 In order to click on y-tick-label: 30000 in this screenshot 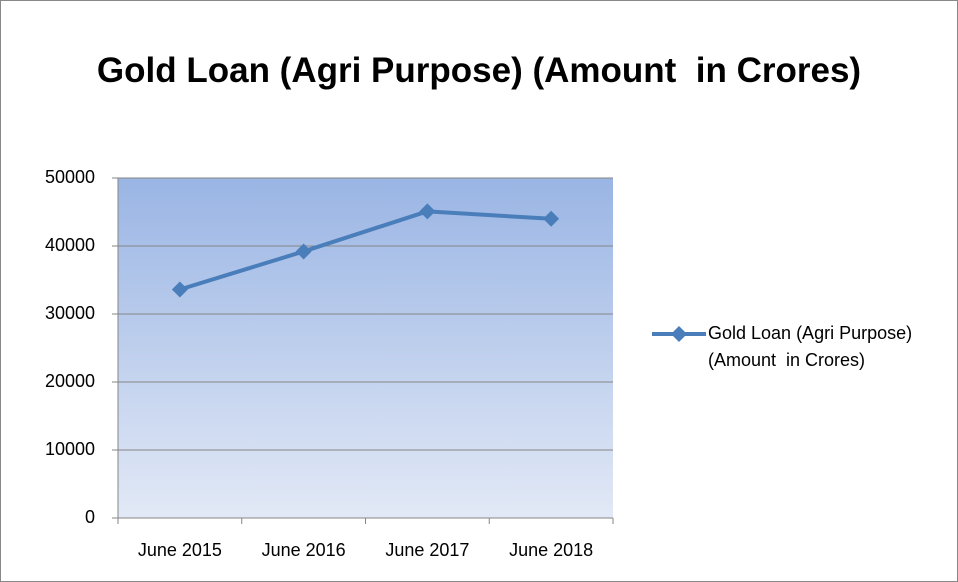, I will do `click(70, 313)`.